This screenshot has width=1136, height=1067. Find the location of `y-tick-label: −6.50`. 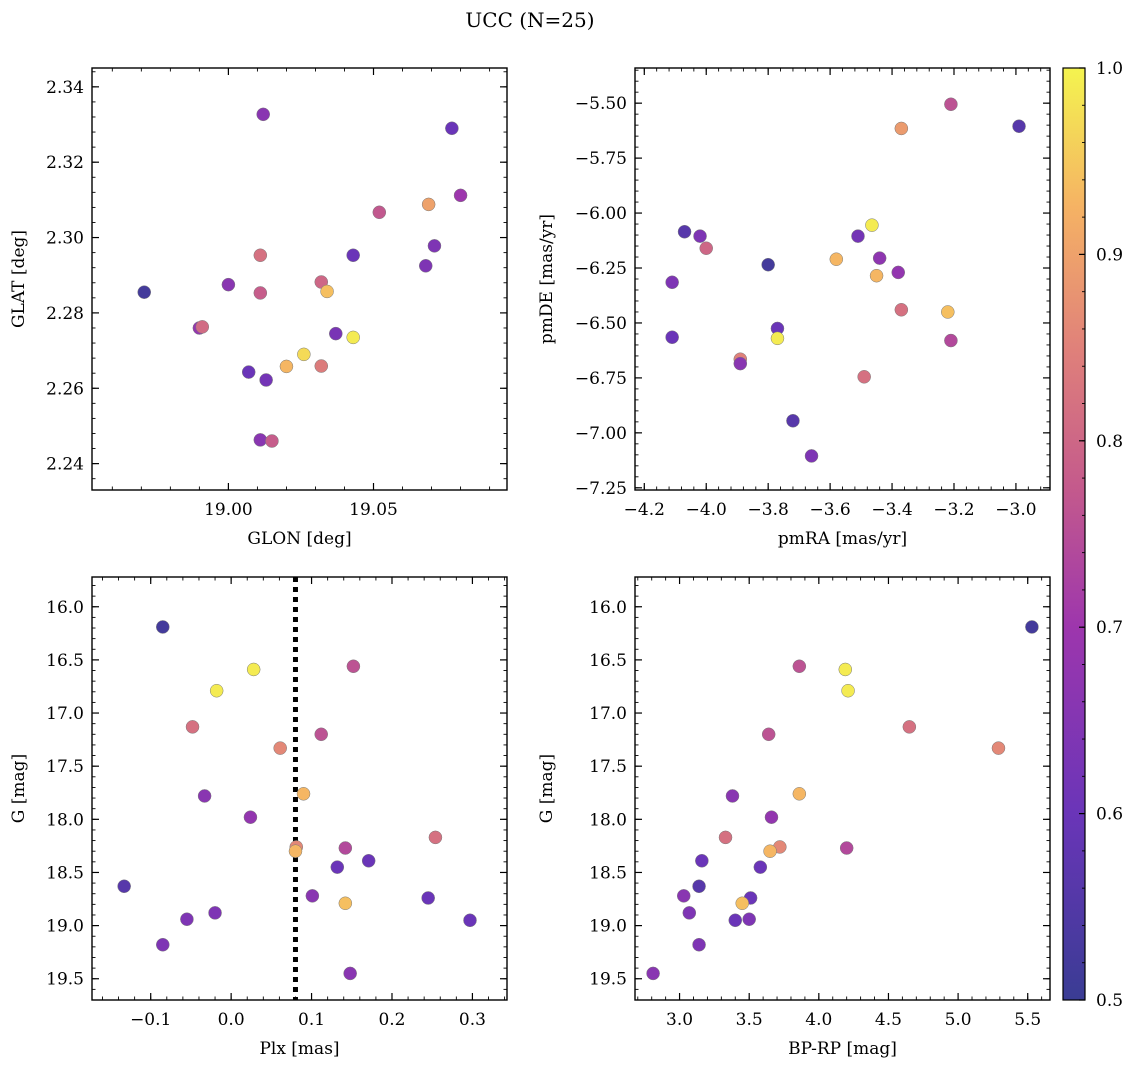

y-tick-label: −6.50 is located at coordinates (601, 324).